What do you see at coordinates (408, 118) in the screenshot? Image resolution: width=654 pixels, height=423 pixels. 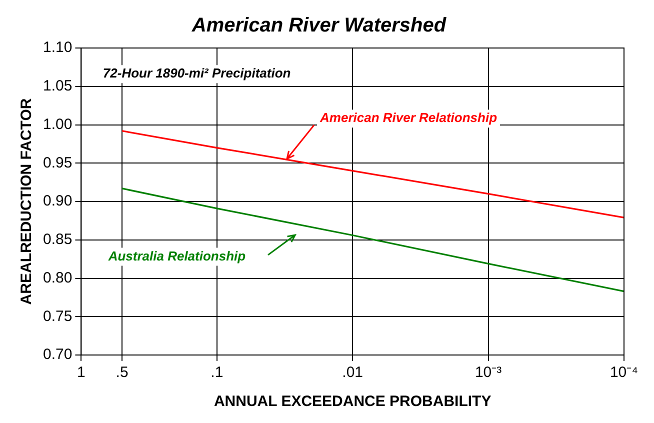 I see `text: American River Relationship` at bounding box center [408, 118].